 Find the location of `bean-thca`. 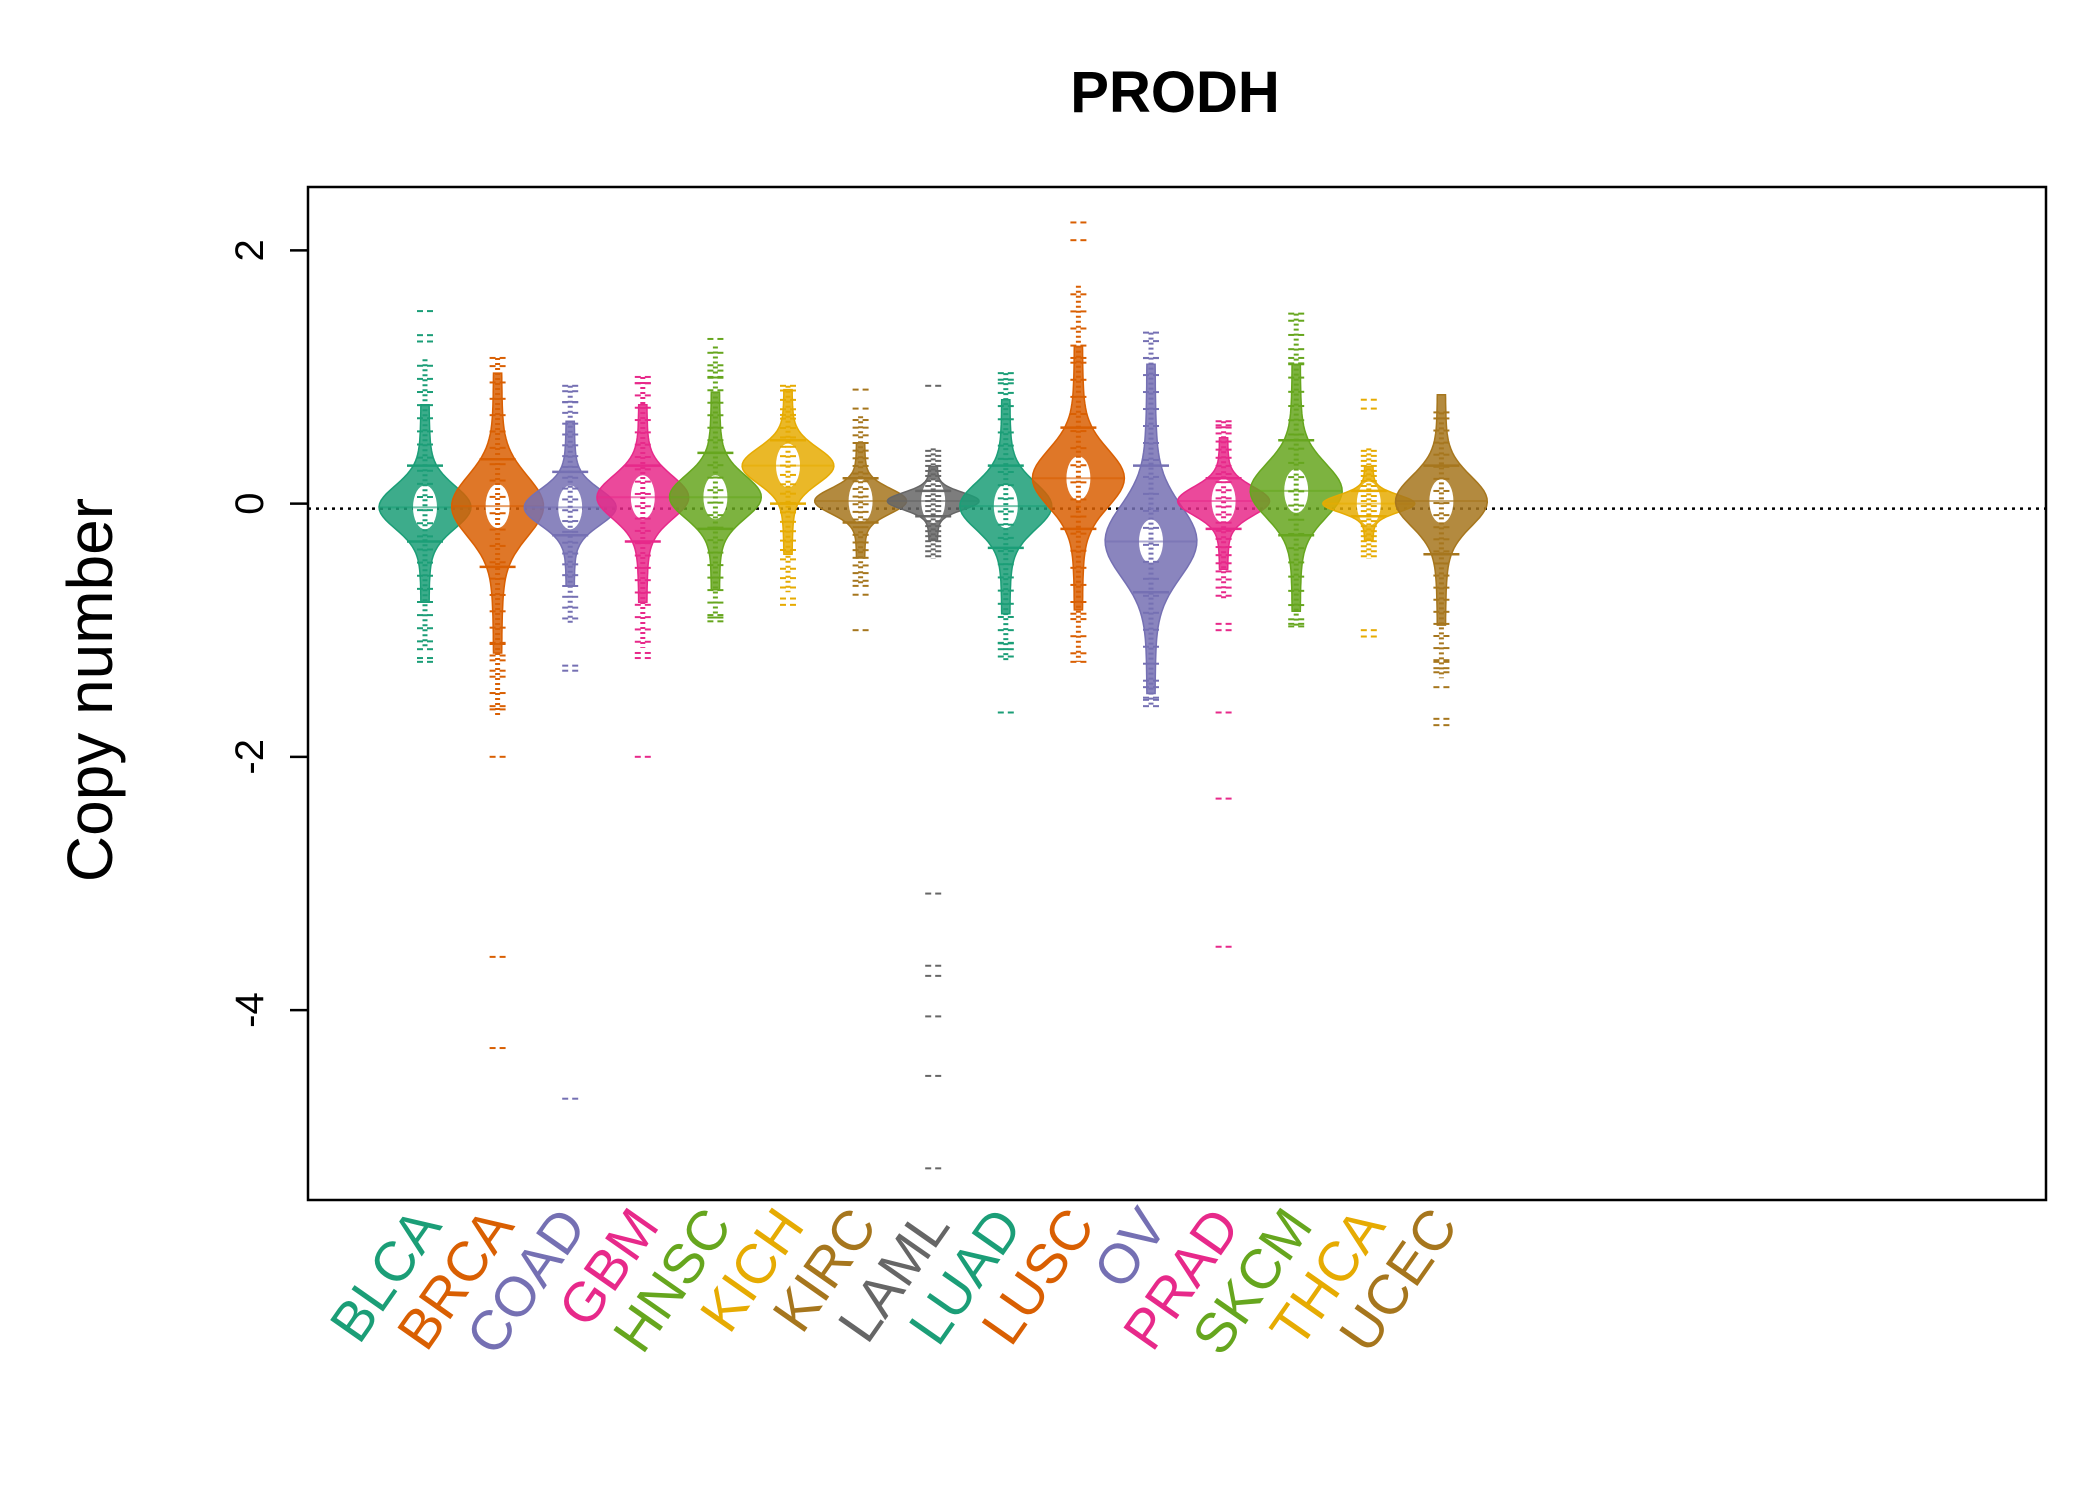

bean-thca is located at coordinates (1369, 518).